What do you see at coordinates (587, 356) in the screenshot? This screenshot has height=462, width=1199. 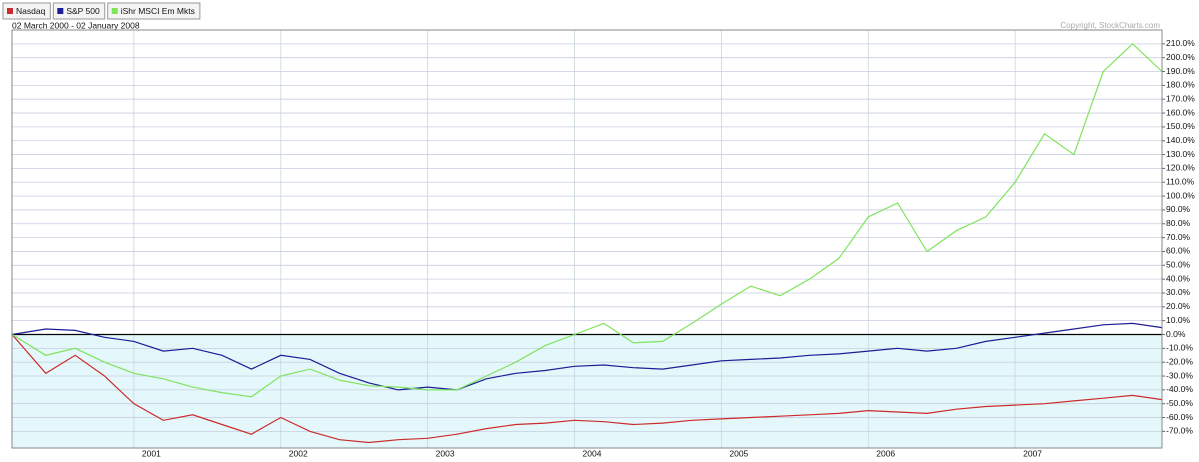 I see `series-line` at bounding box center [587, 356].